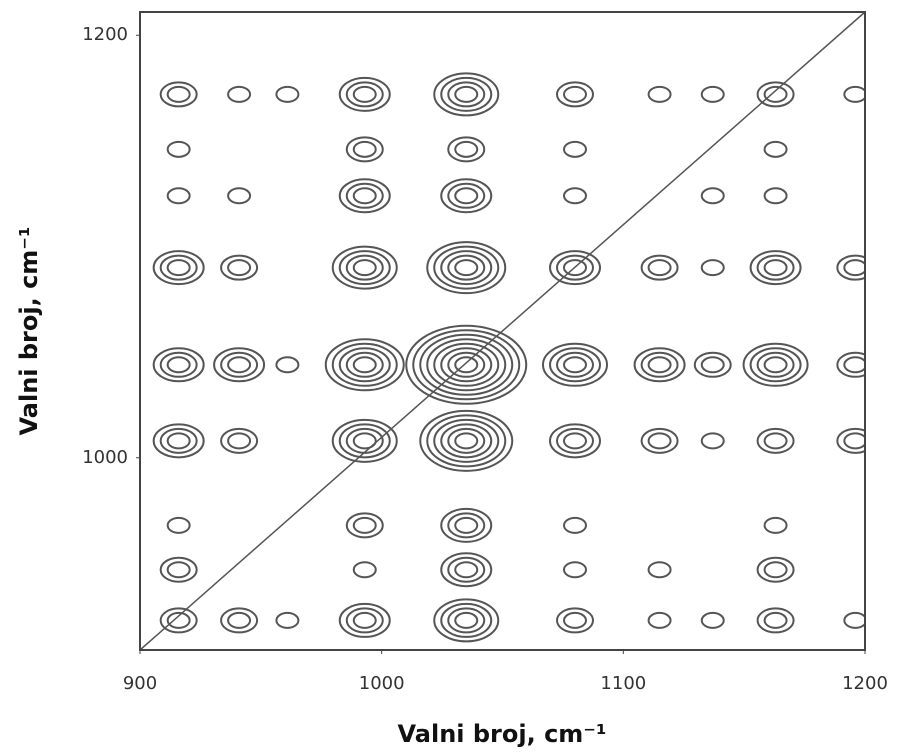 This screenshot has width=898, height=754. I want to click on x-tick-label: 1200, so click(865, 683).